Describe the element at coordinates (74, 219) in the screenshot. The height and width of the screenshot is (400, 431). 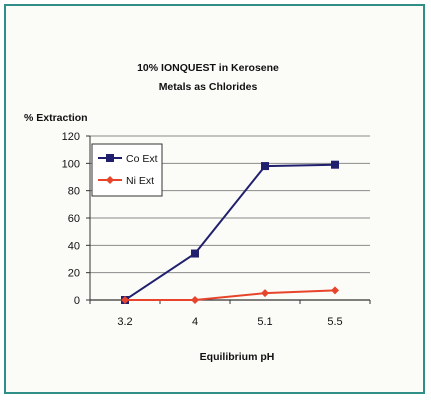
I see `y-tick-label: 60` at that location.